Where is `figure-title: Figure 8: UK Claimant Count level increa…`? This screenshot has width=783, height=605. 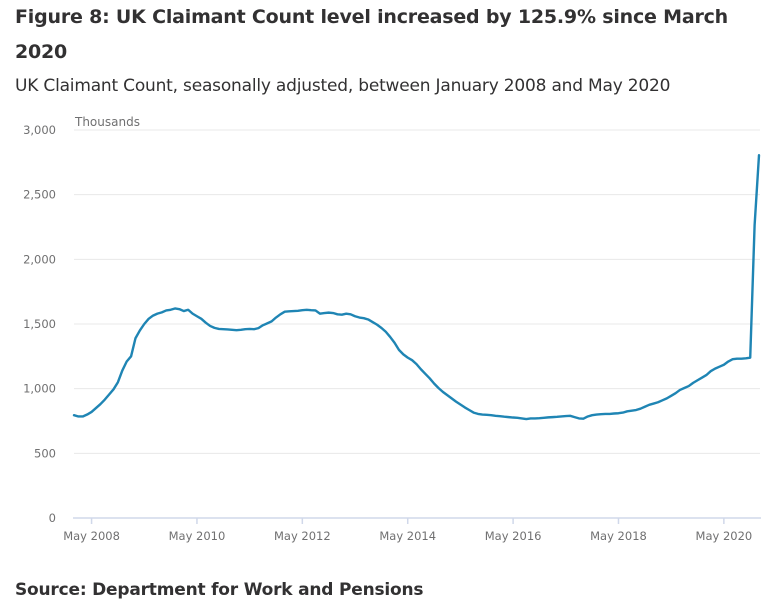 figure-title: Figure 8: UK Claimant Count level increa… is located at coordinates (372, 34).